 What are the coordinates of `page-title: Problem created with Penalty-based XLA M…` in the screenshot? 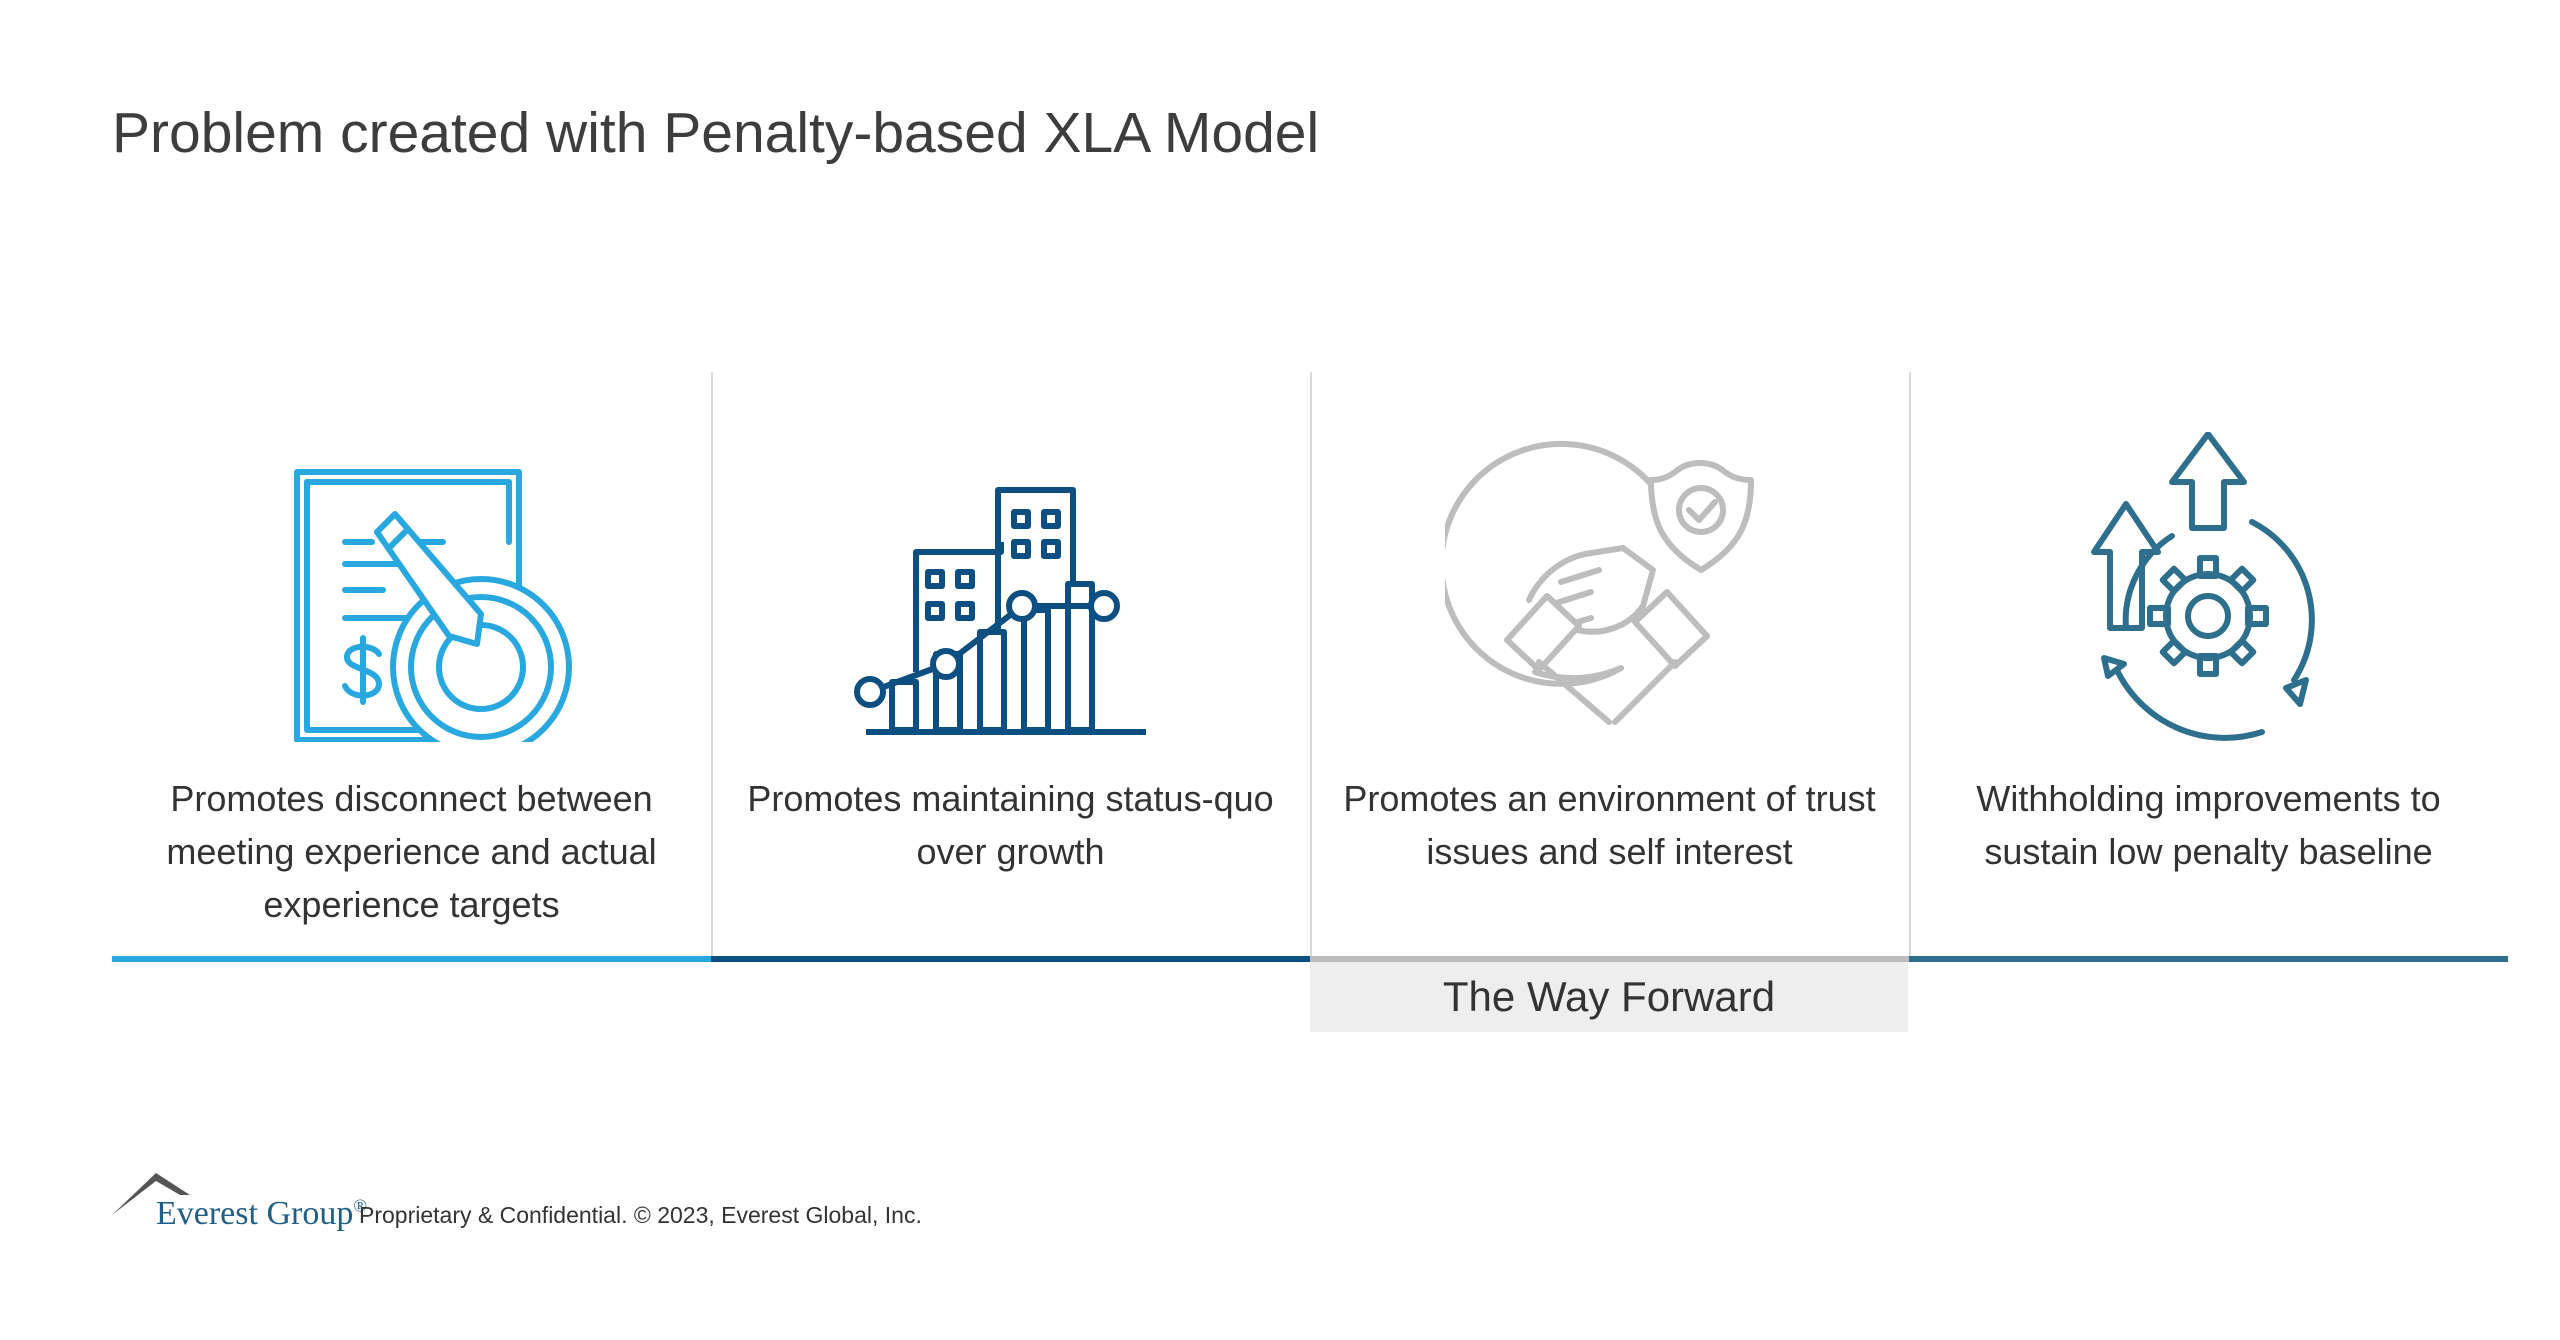 It's located at (716, 133).